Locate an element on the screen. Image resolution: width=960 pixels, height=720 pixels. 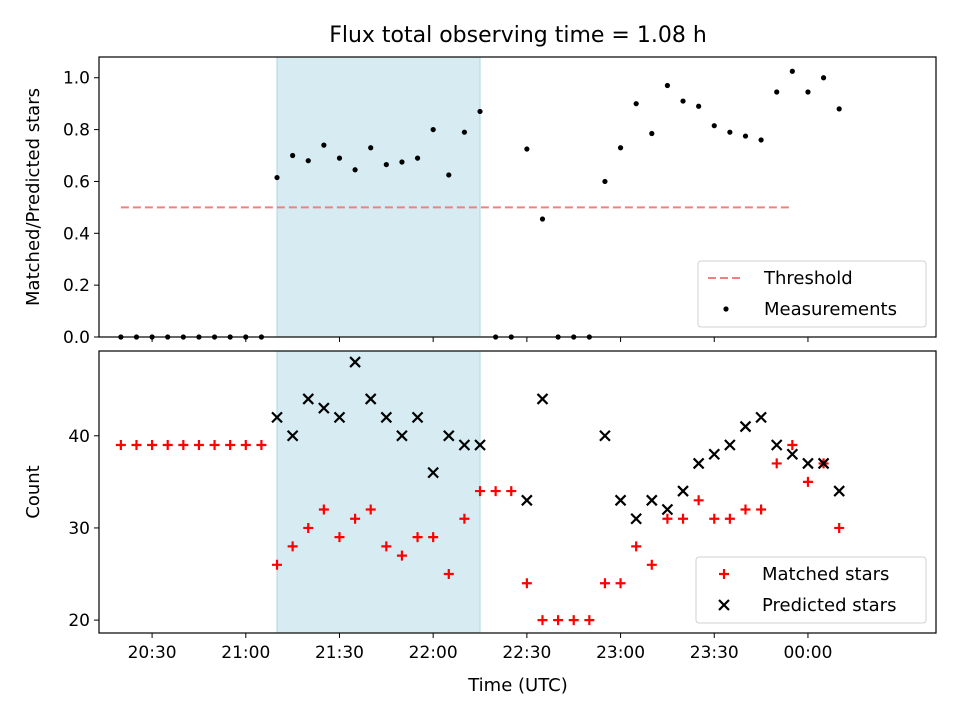
legend-label-measurements: Measurements is located at coordinates (830, 309).